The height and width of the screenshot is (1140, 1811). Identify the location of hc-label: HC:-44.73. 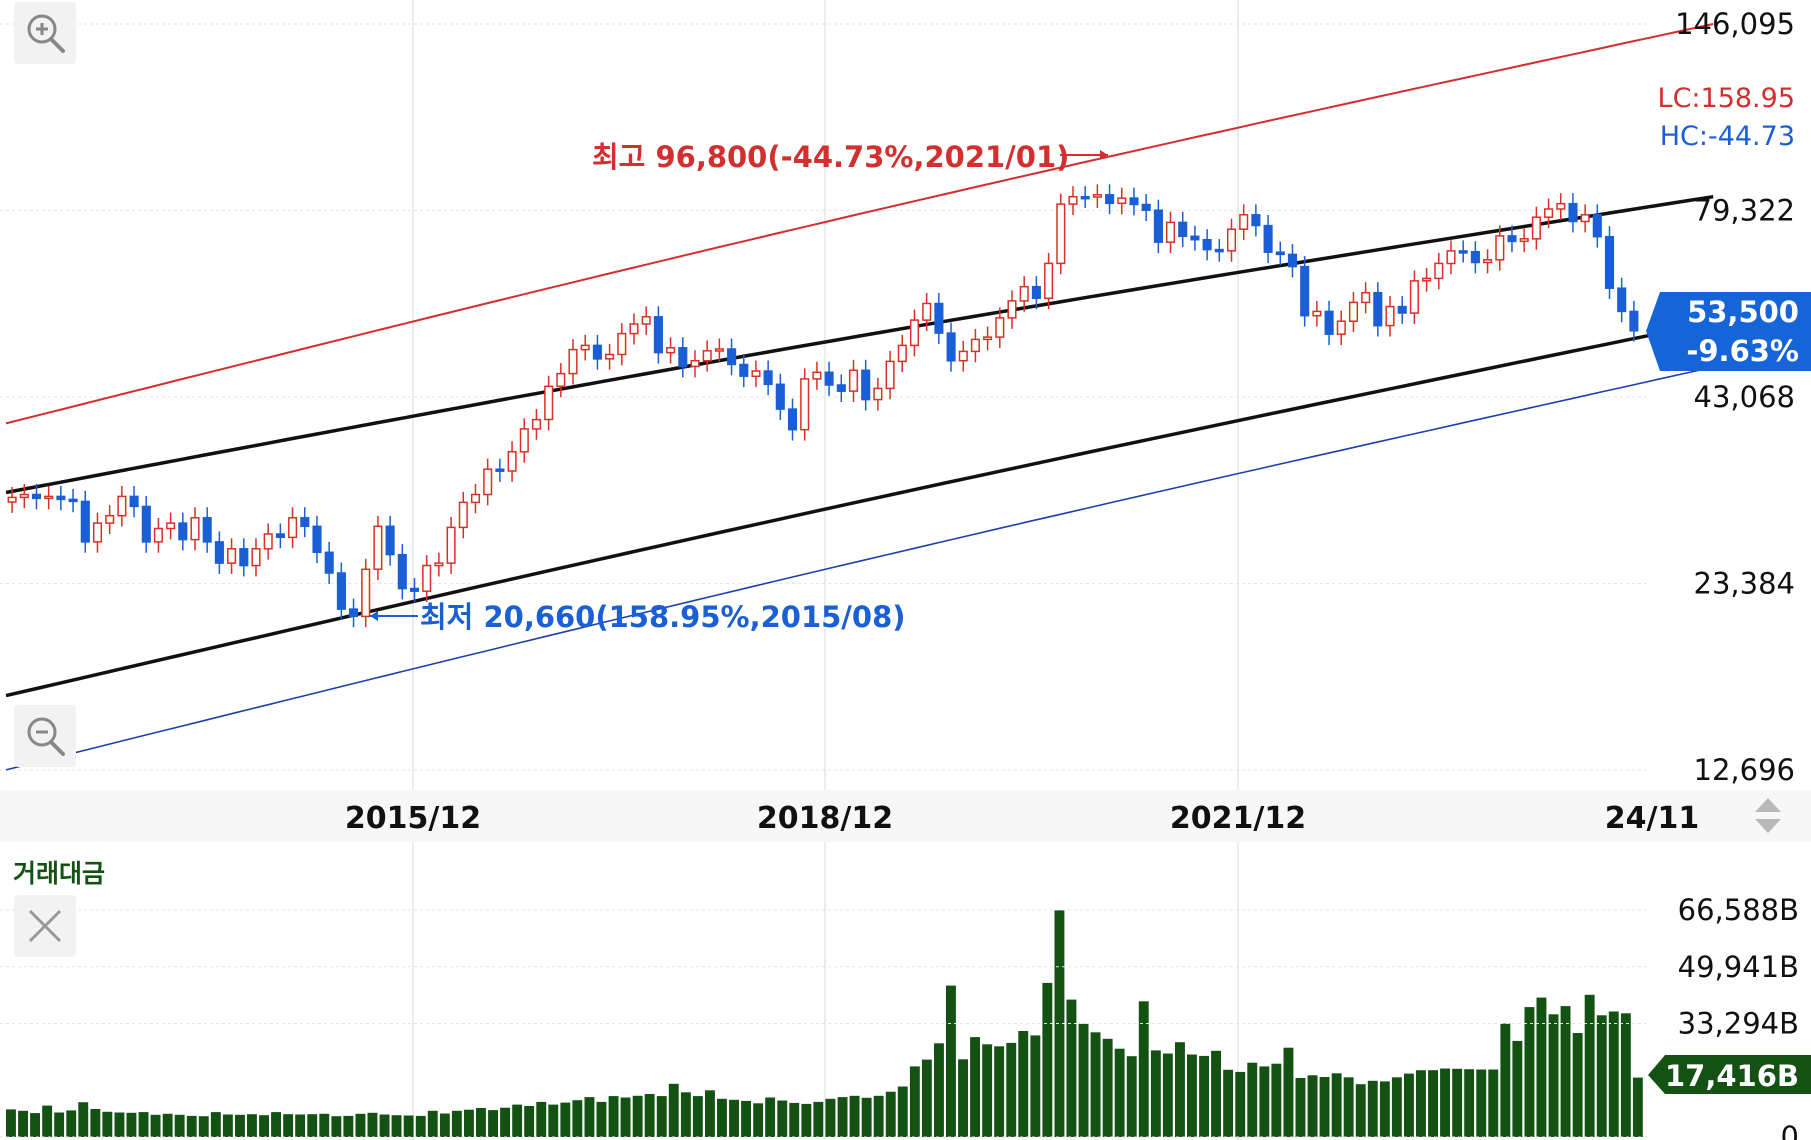
(1727, 136).